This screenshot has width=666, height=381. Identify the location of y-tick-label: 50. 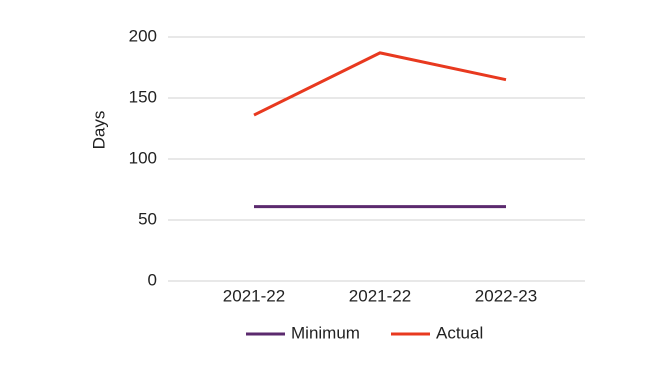
(147, 218).